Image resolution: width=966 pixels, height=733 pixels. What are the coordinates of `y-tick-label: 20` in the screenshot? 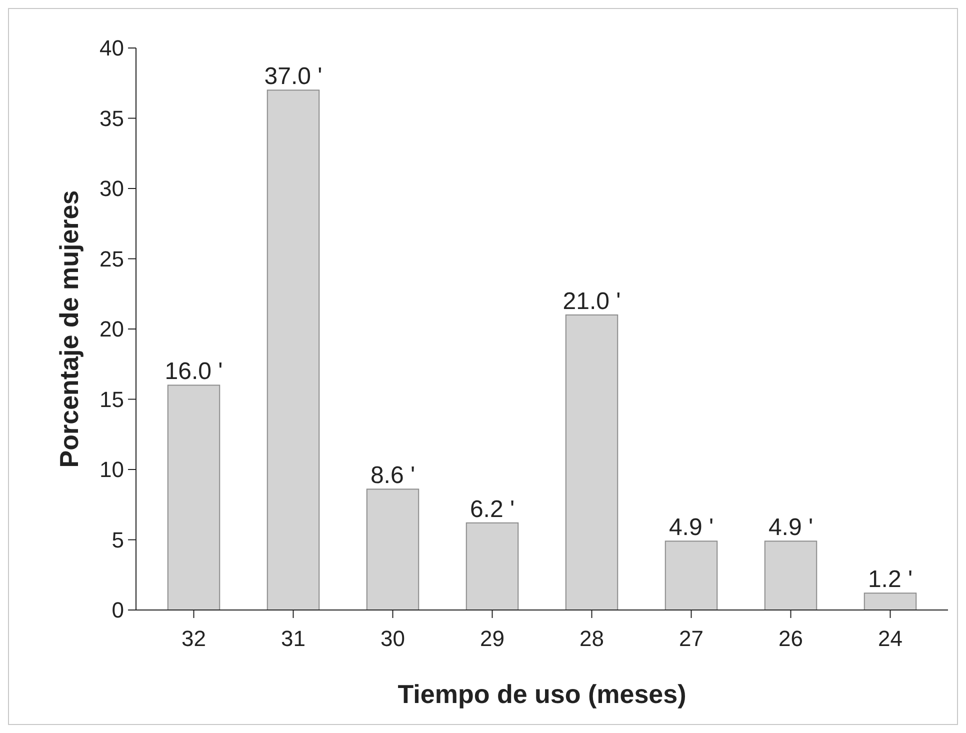 It's located at (112, 329).